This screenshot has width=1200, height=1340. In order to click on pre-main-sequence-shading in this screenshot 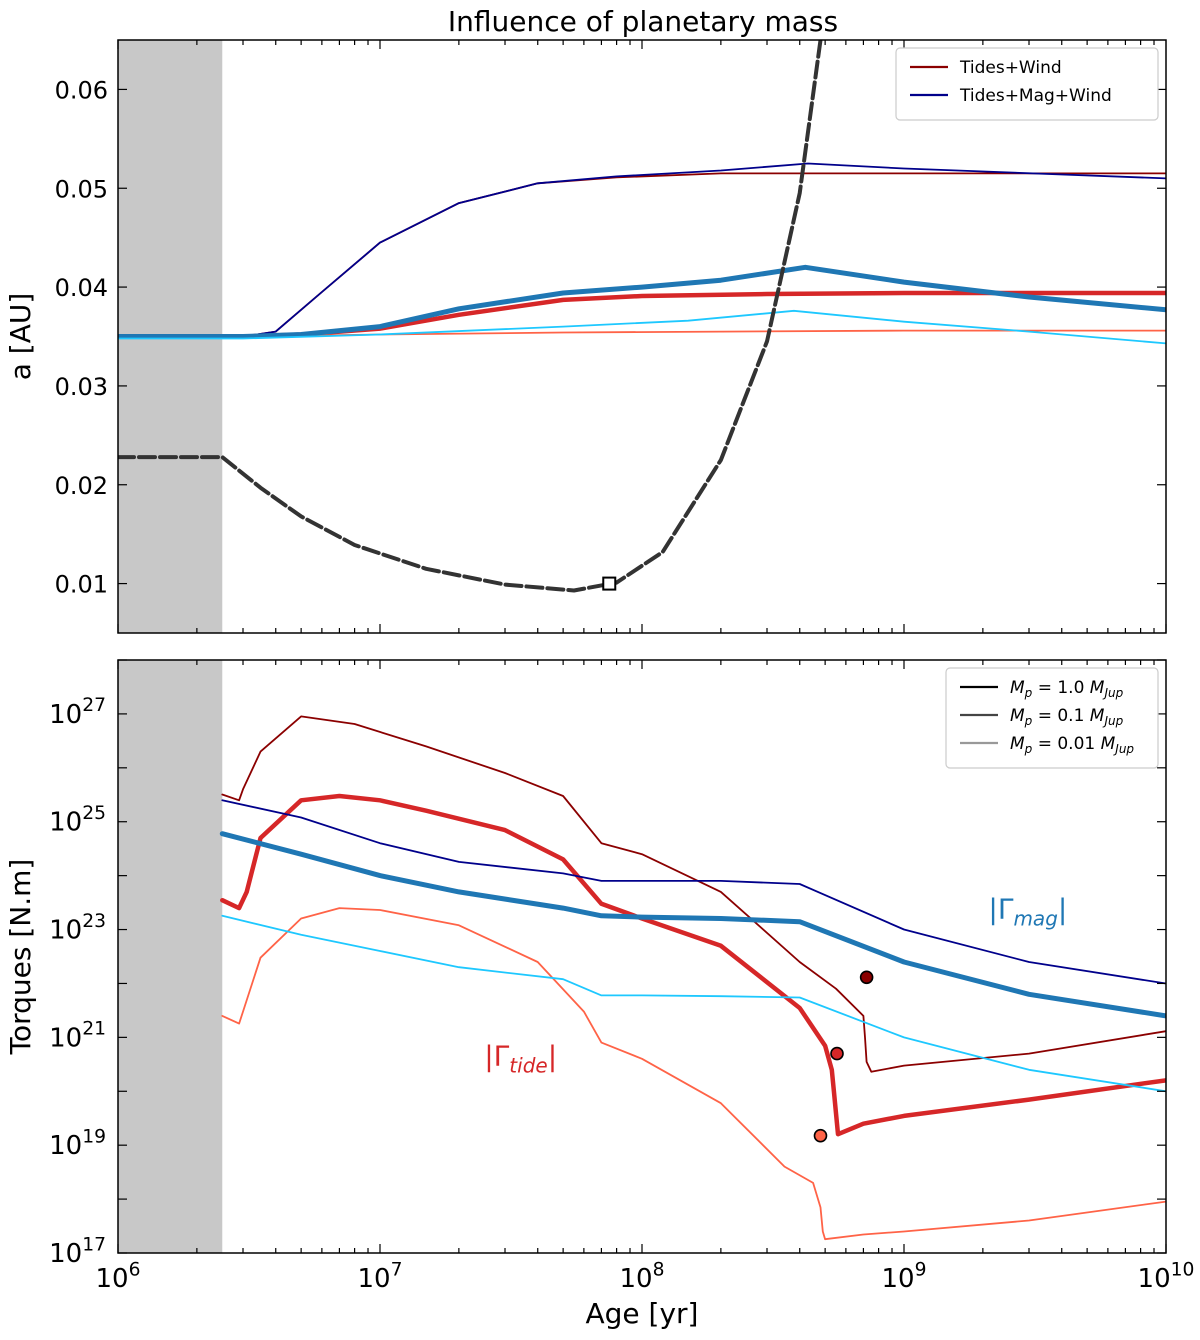, I will do `click(170, 956)`.